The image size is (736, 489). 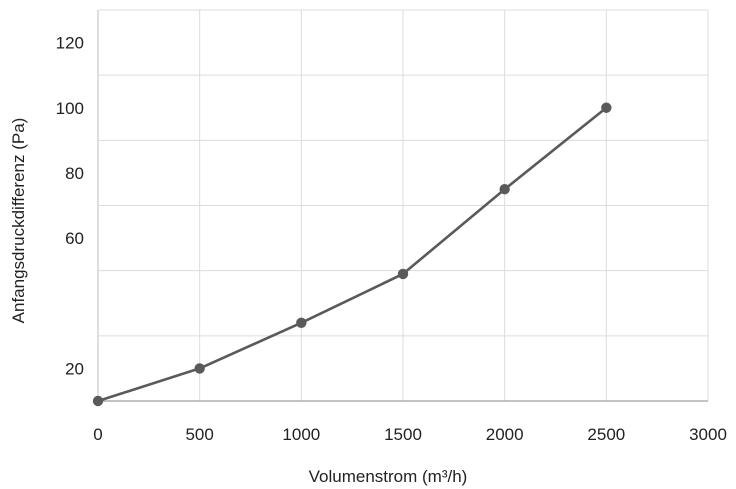 I want to click on y-tick-label: 80, so click(x=74, y=173).